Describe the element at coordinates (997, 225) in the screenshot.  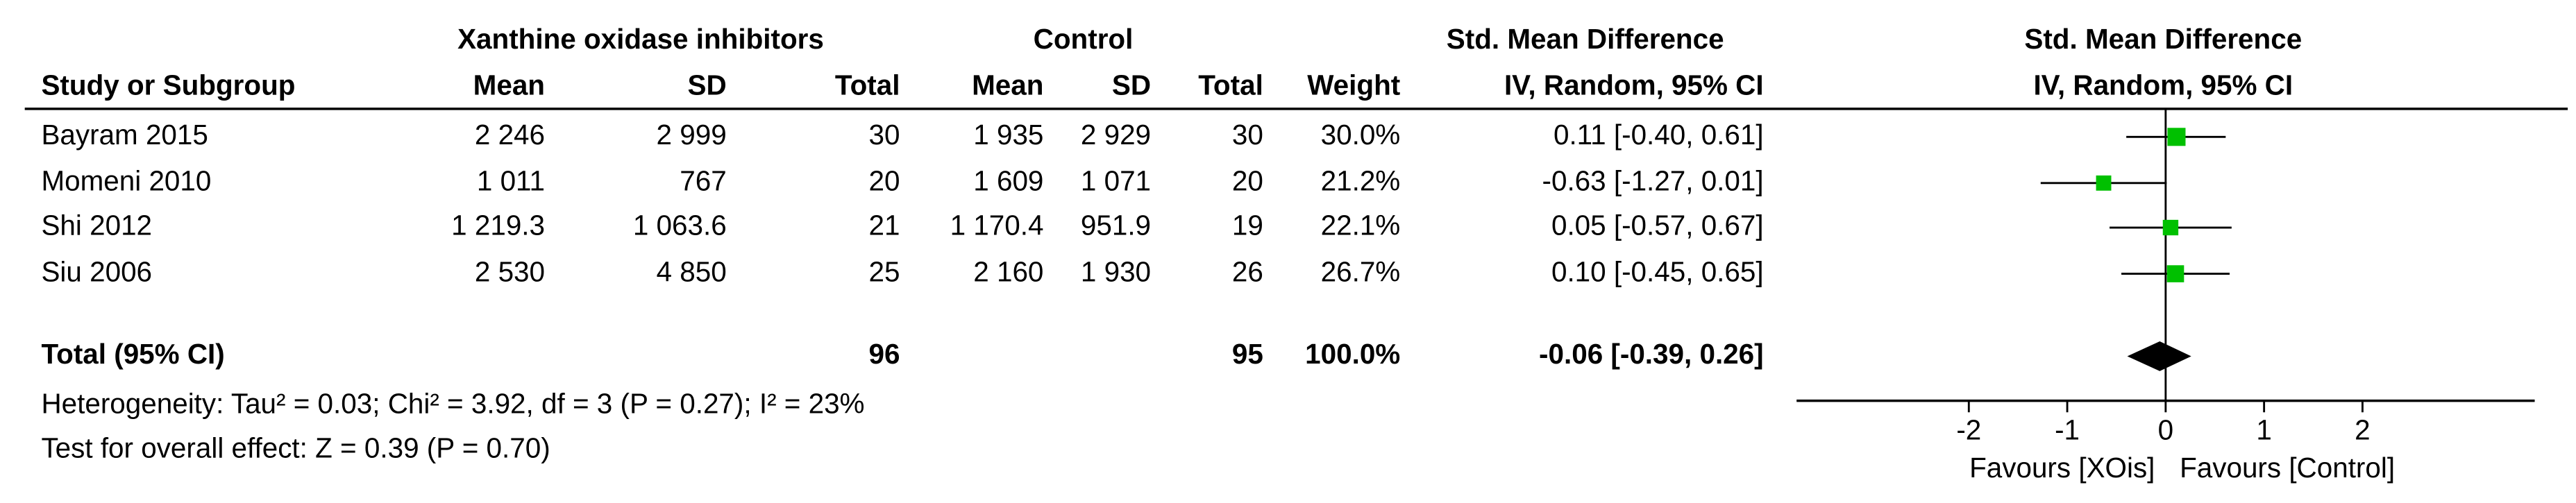
I see `table-cell: 1 170.4` at that location.